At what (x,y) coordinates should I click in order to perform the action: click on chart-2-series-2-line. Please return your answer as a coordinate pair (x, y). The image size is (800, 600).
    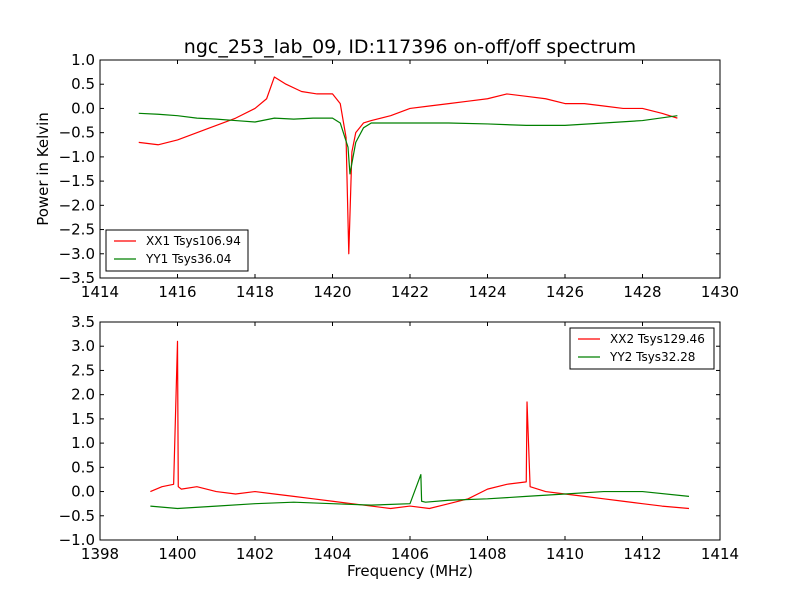
    Looking at the image, I should click on (420, 492).